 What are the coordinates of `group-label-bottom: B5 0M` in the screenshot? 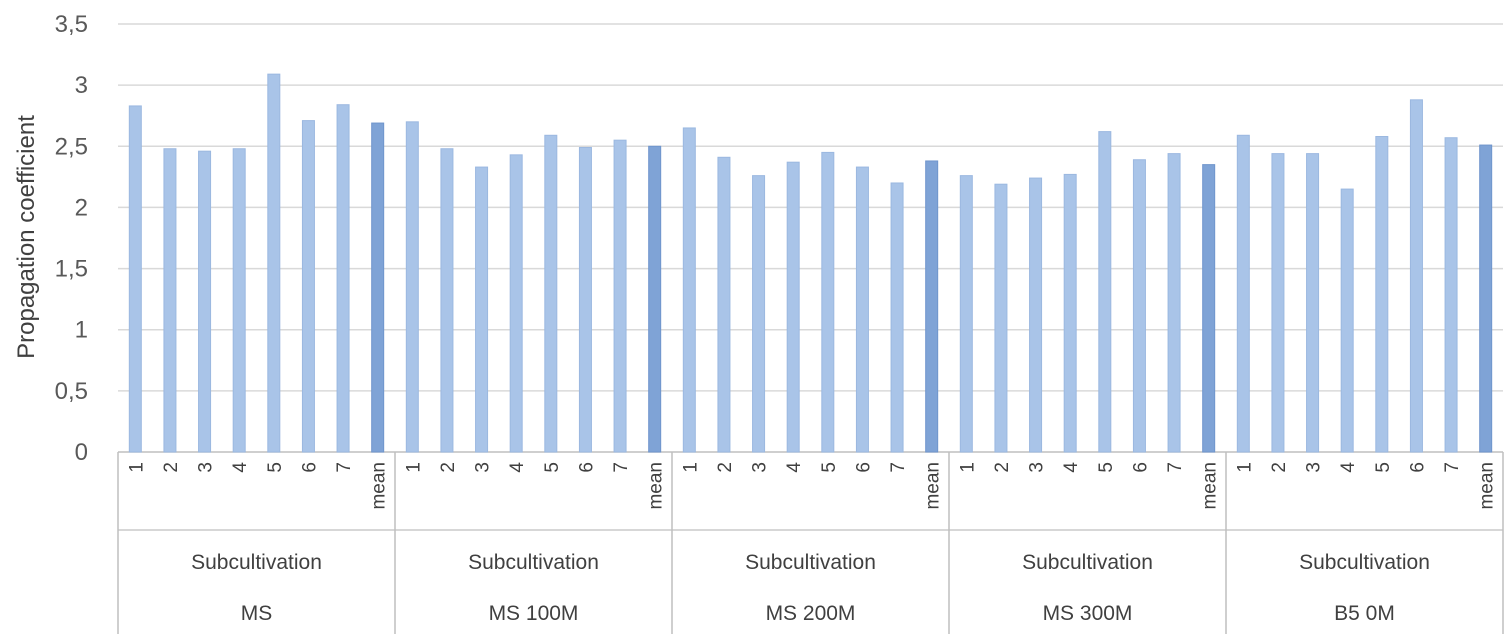 It's located at (1364, 613).